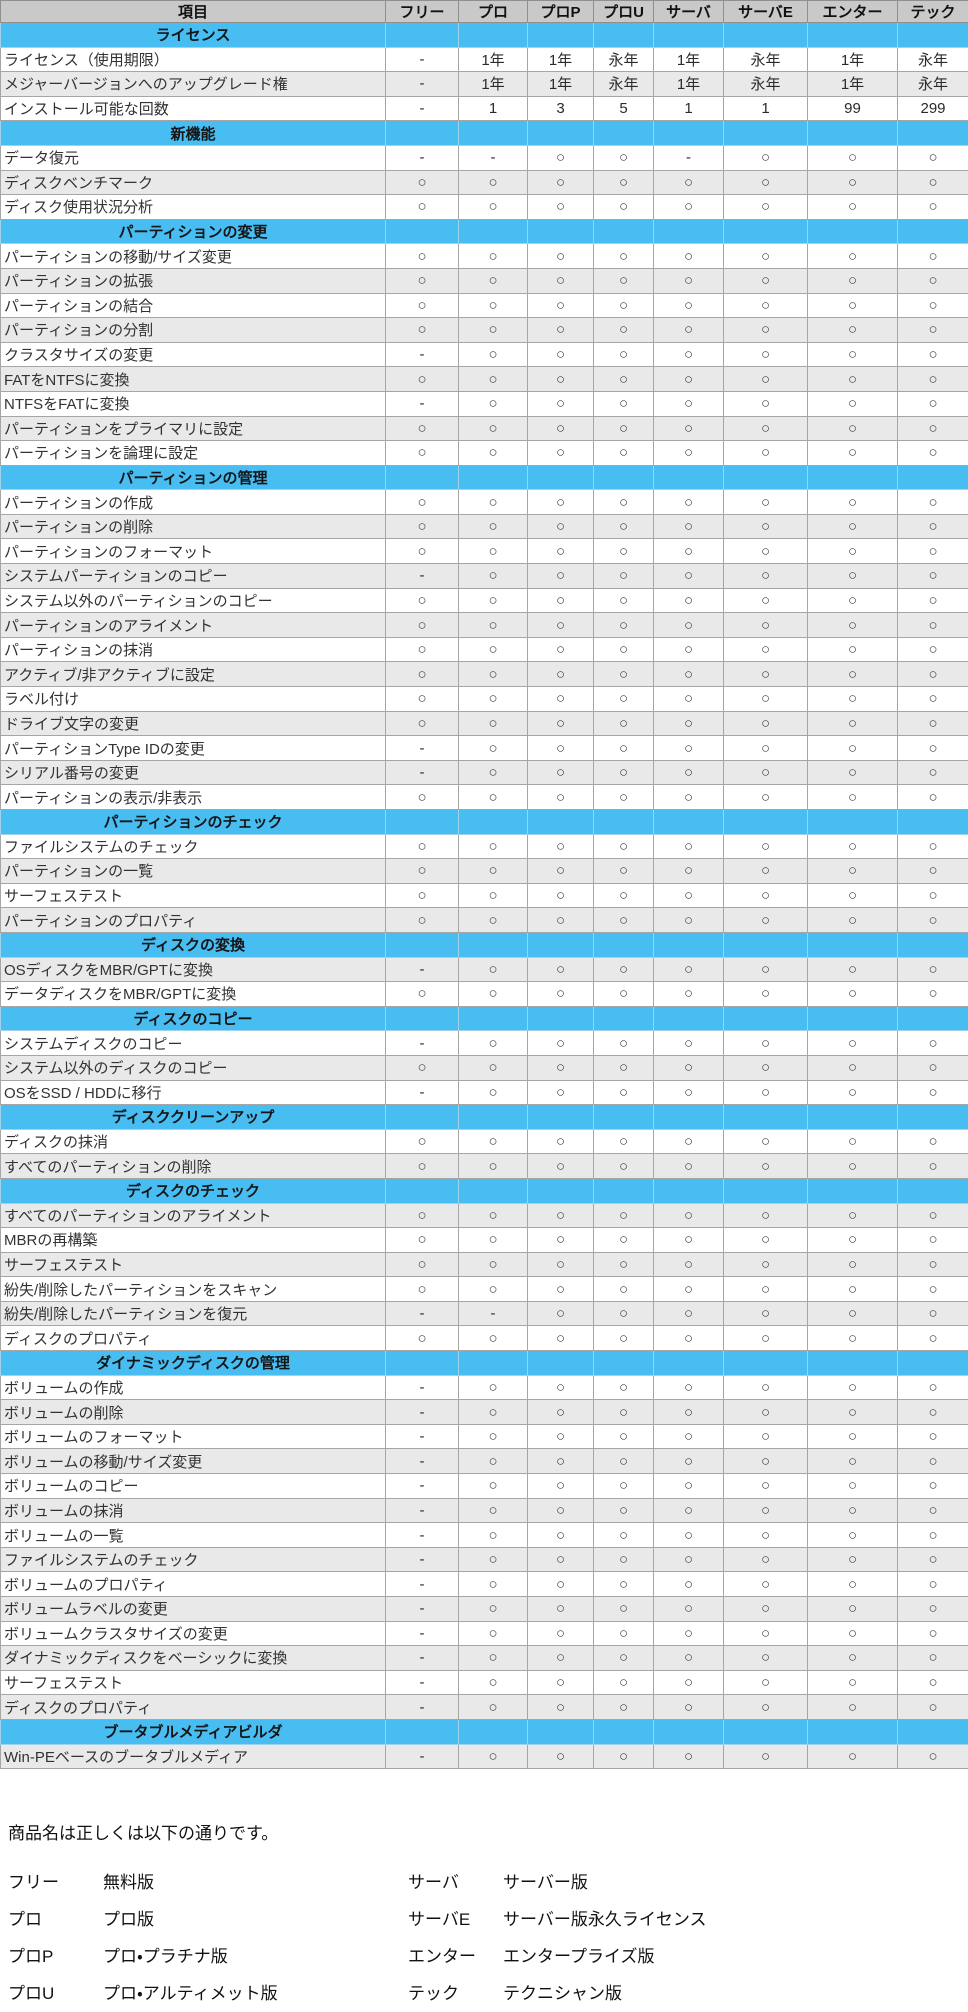 The image size is (968, 2012). What do you see at coordinates (193, 1092) in the screenshot?
I see `feature-label: OSをSSD / HDDに移行` at bounding box center [193, 1092].